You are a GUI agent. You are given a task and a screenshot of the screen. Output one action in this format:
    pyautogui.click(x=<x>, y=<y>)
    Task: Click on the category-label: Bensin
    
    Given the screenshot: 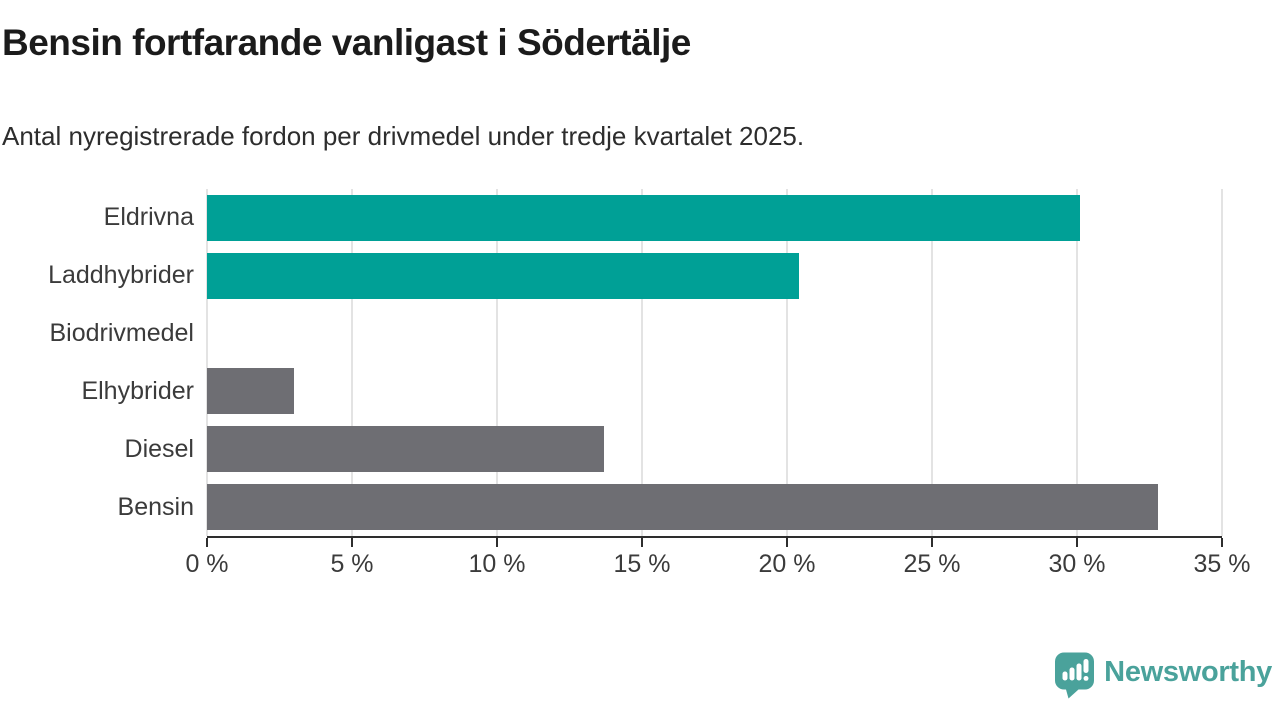 What is the action you would take?
    pyautogui.click(x=155, y=506)
    